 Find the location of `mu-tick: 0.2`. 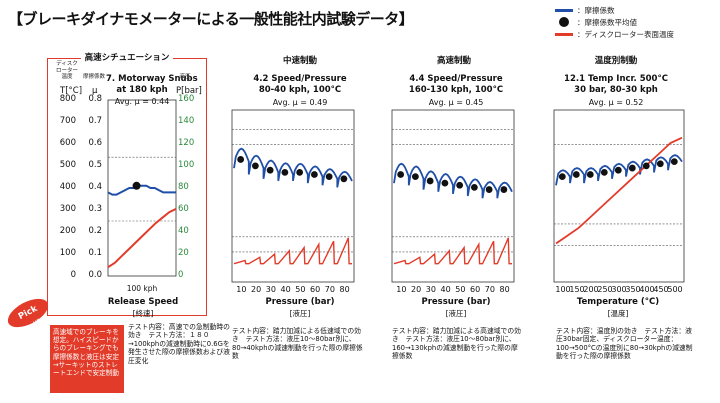

mu-tick: 0.2 is located at coordinates (95, 231).